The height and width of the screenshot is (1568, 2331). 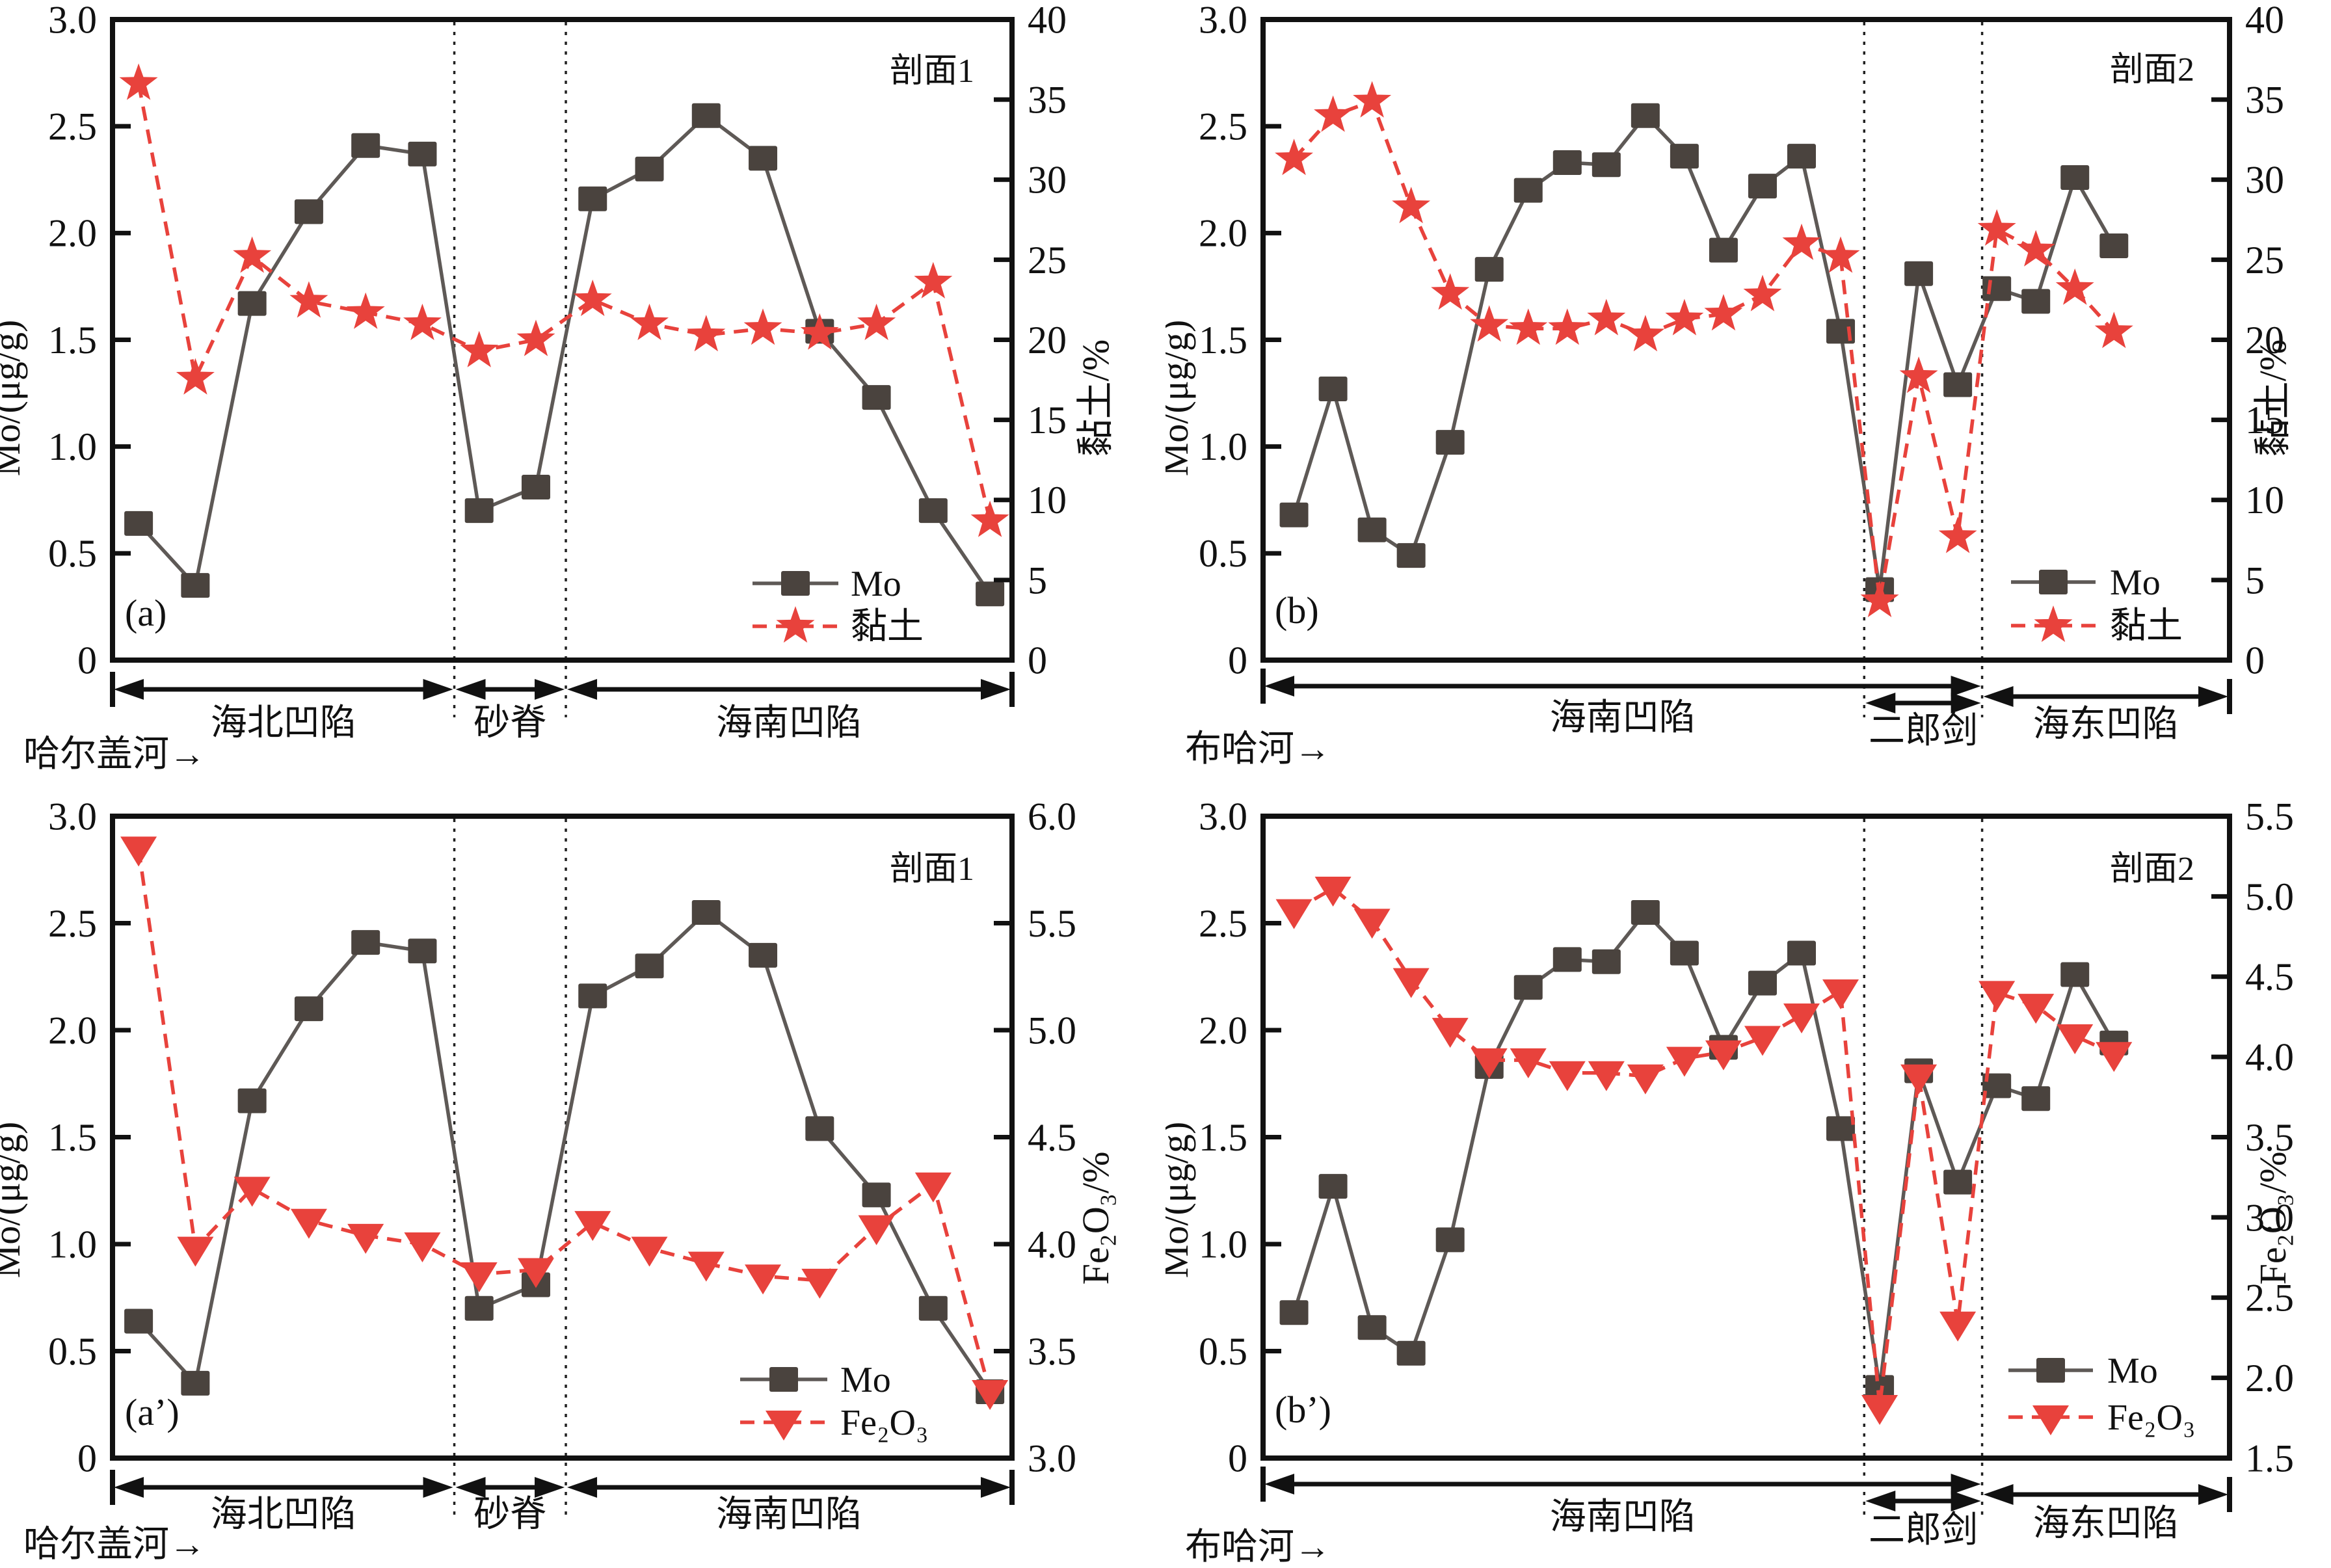 What do you see at coordinates (2269, 1057) in the screenshot?
I see `right-axis-tick-label: 4.0` at bounding box center [2269, 1057].